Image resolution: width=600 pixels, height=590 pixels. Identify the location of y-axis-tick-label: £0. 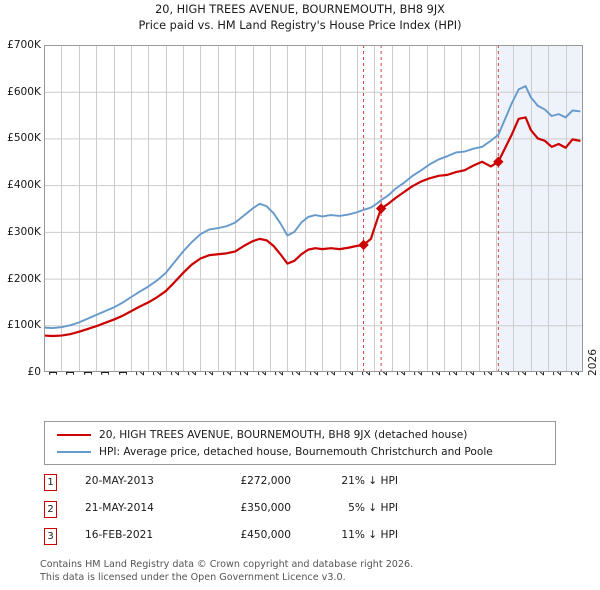
(34, 372).